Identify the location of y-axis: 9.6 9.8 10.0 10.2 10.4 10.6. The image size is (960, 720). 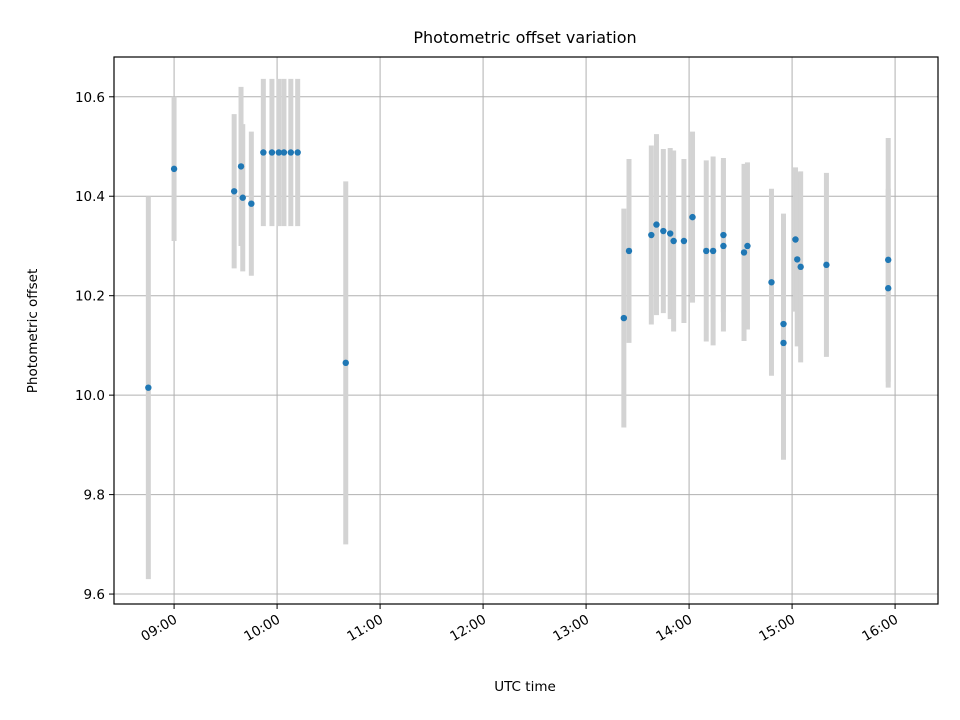
(94, 346).